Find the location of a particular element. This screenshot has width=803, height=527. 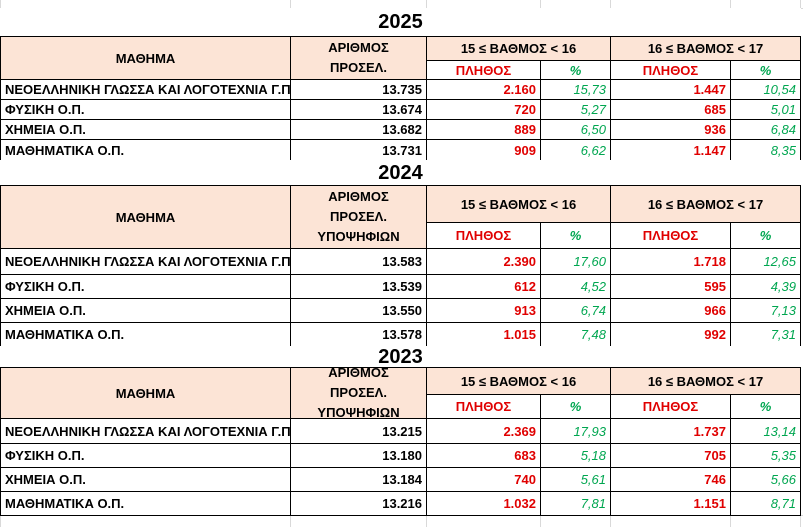

percent: 5,35 is located at coordinates (765, 455).